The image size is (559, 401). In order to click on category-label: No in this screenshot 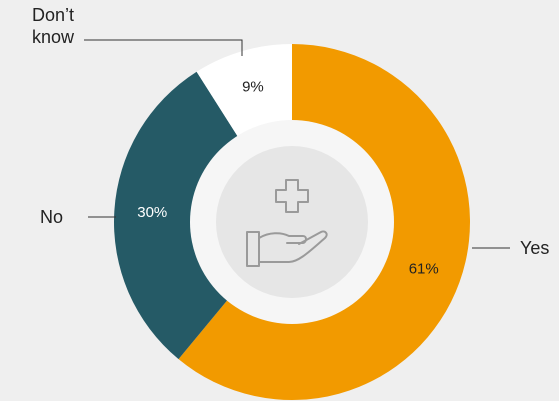, I will do `click(52, 217)`.